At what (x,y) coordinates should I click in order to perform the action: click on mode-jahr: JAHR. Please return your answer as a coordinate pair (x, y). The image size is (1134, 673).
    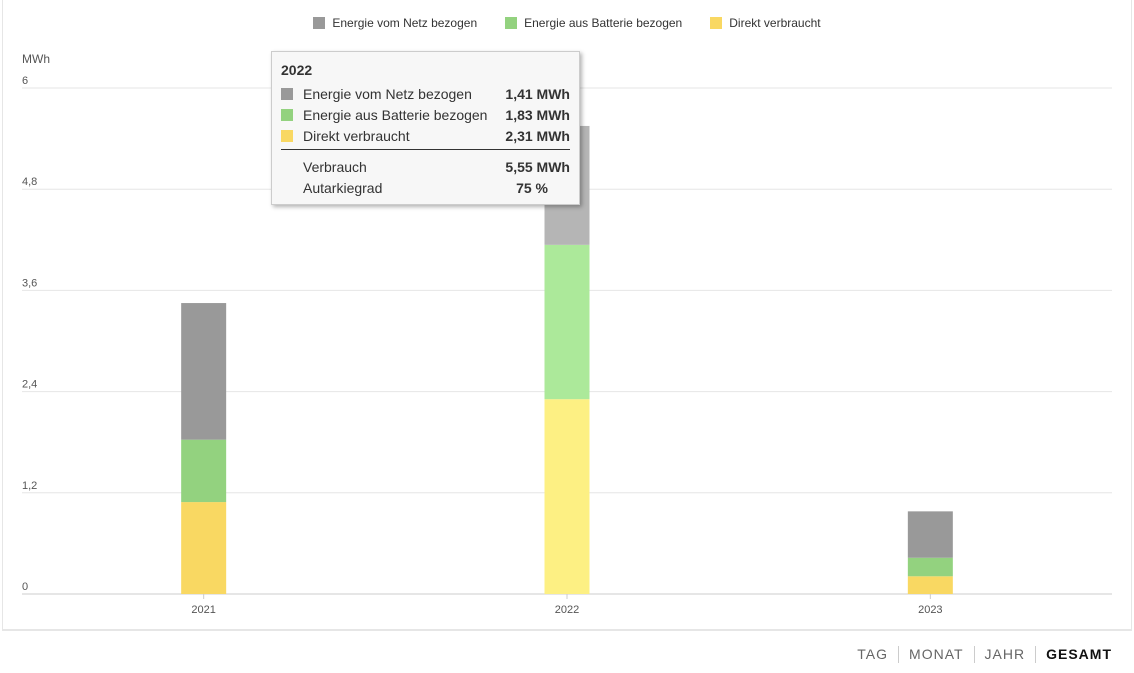
    Looking at the image, I should click on (1004, 654).